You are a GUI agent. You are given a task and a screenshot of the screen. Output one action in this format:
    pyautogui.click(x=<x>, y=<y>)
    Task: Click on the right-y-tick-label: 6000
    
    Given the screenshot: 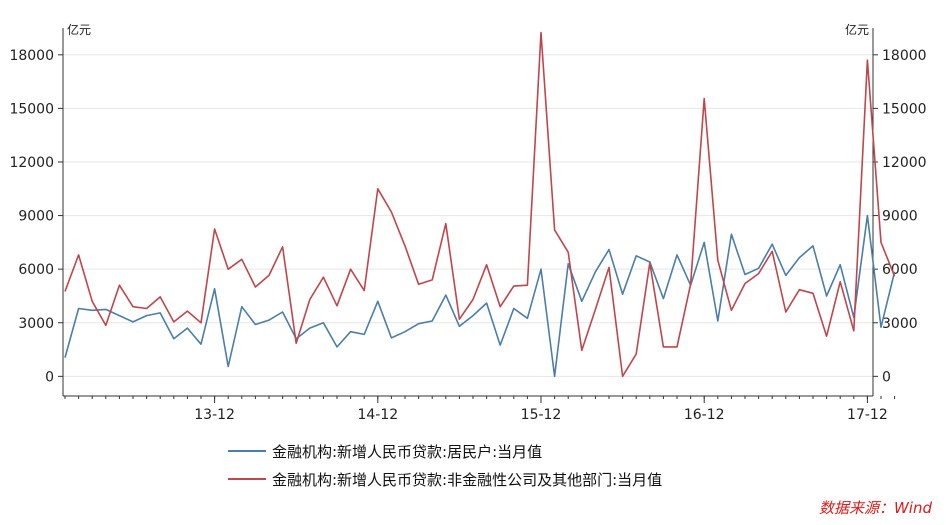 What is the action you would take?
    pyautogui.click(x=900, y=270)
    